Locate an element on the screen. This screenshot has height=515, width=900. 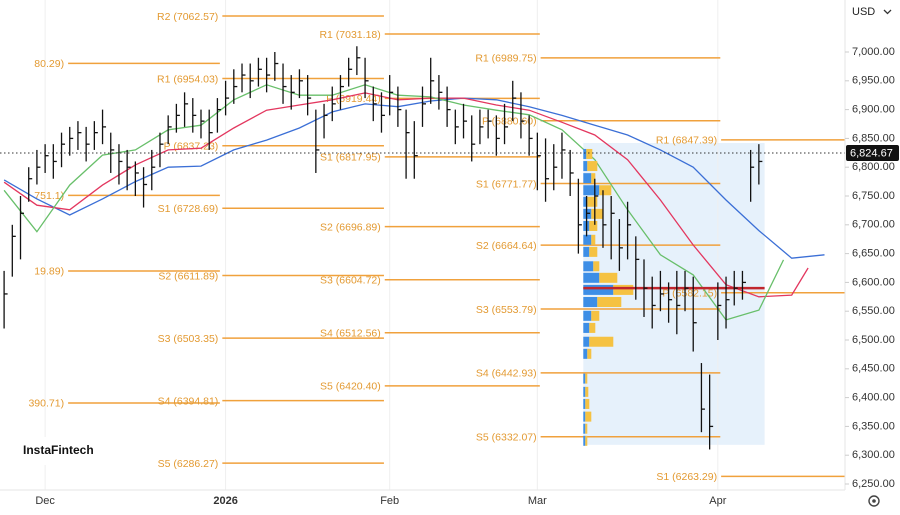
currency-box is located at coordinates (872, 12).